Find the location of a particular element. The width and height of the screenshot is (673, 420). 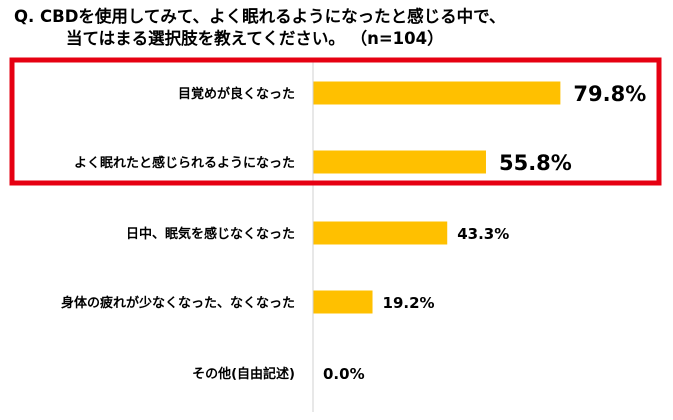

category-label: 身体の疲れが少なくなった、なくなった is located at coordinates (178, 303).